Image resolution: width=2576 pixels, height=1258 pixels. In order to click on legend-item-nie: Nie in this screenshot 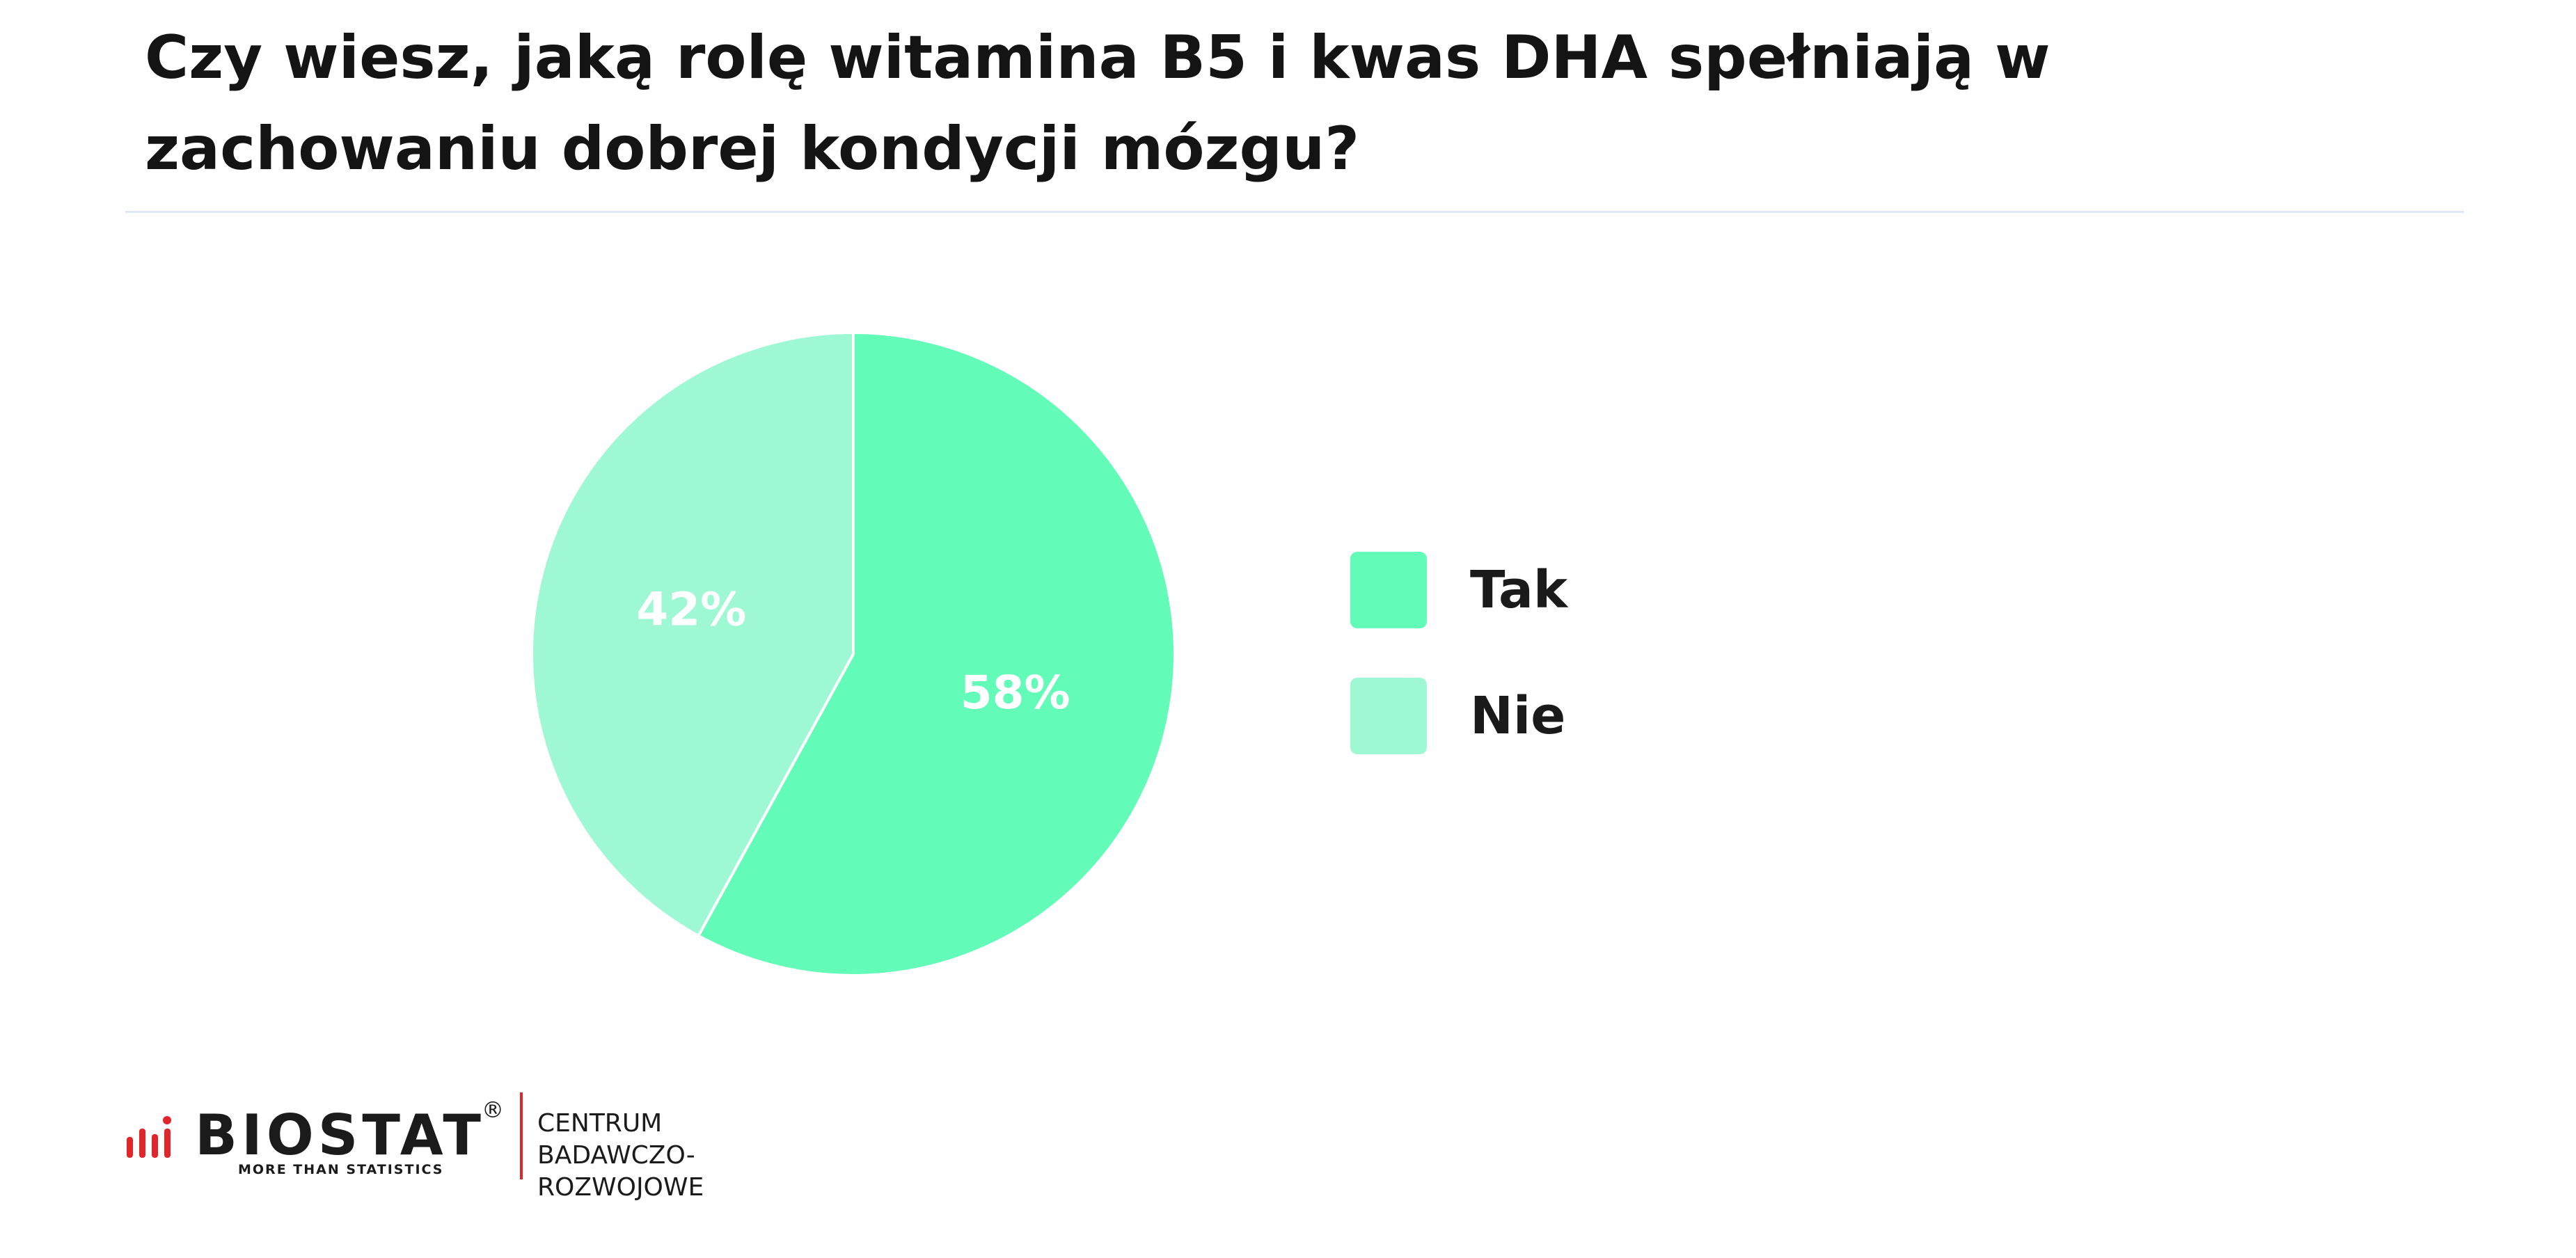, I will do `click(1458, 716)`.